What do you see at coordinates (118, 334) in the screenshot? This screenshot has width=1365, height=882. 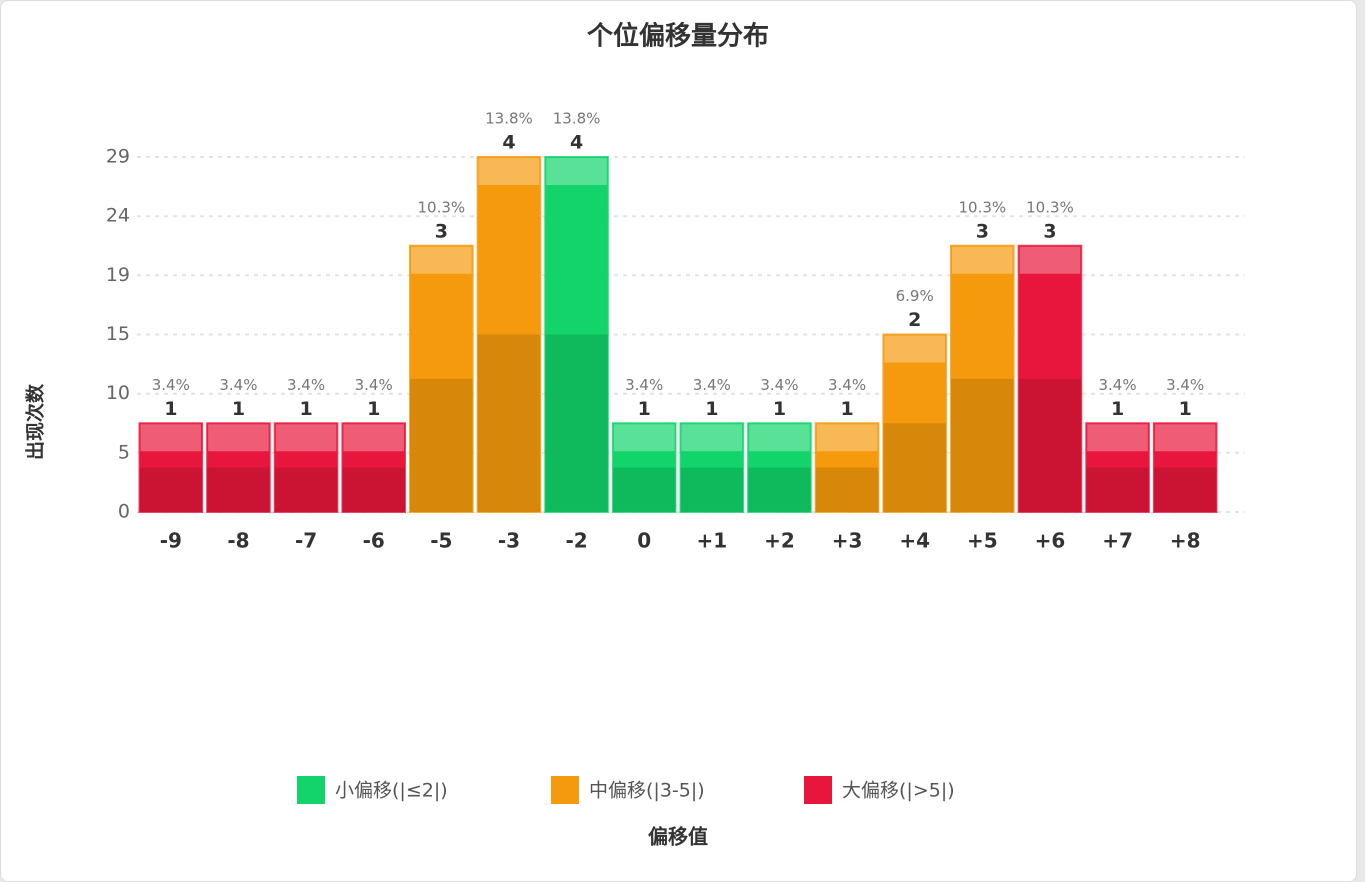 I see `y-tick-label: 15` at bounding box center [118, 334].